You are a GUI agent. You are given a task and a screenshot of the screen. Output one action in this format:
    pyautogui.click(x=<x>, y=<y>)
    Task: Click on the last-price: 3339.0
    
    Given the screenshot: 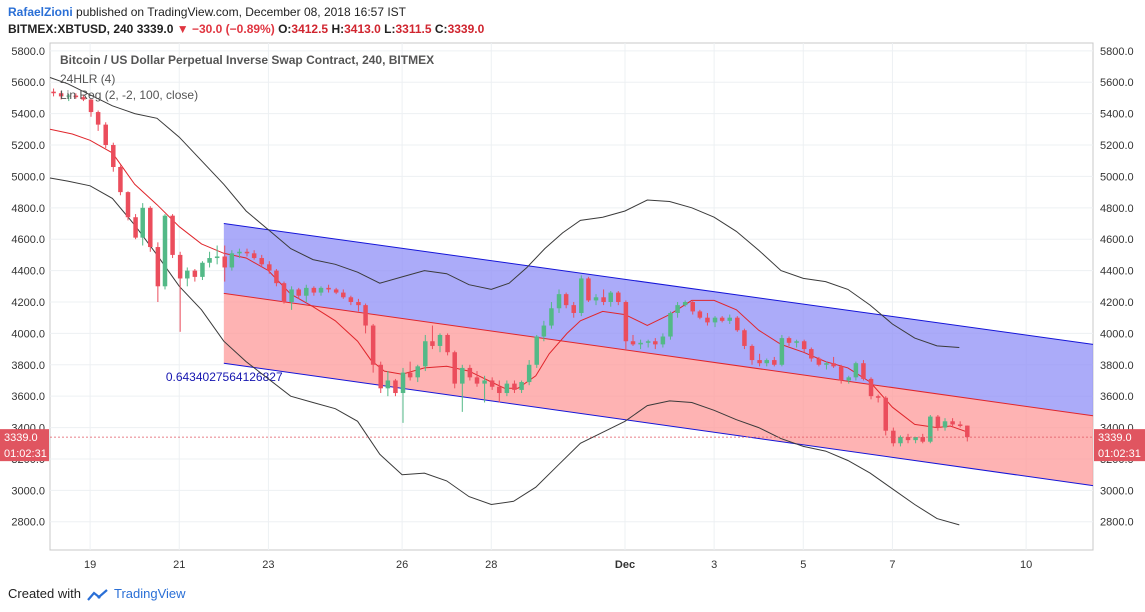 What is the action you would take?
    pyautogui.click(x=155, y=29)
    